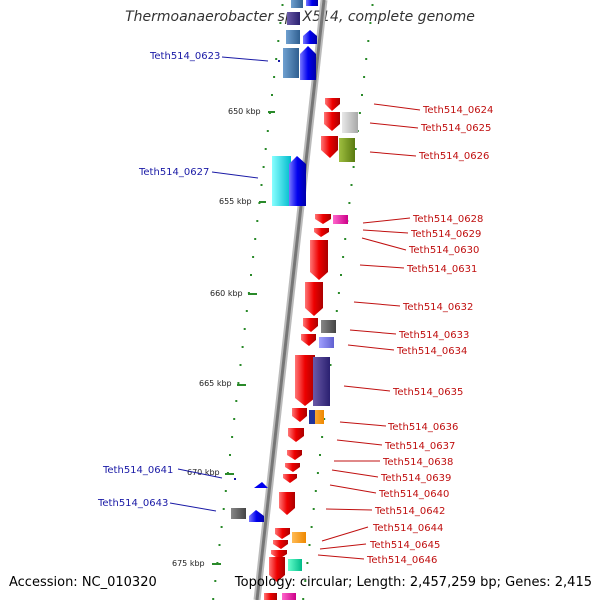  Describe the element at coordinates (203, 472) in the screenshot. I see `scale-label-670: 670 kbp` at that location.